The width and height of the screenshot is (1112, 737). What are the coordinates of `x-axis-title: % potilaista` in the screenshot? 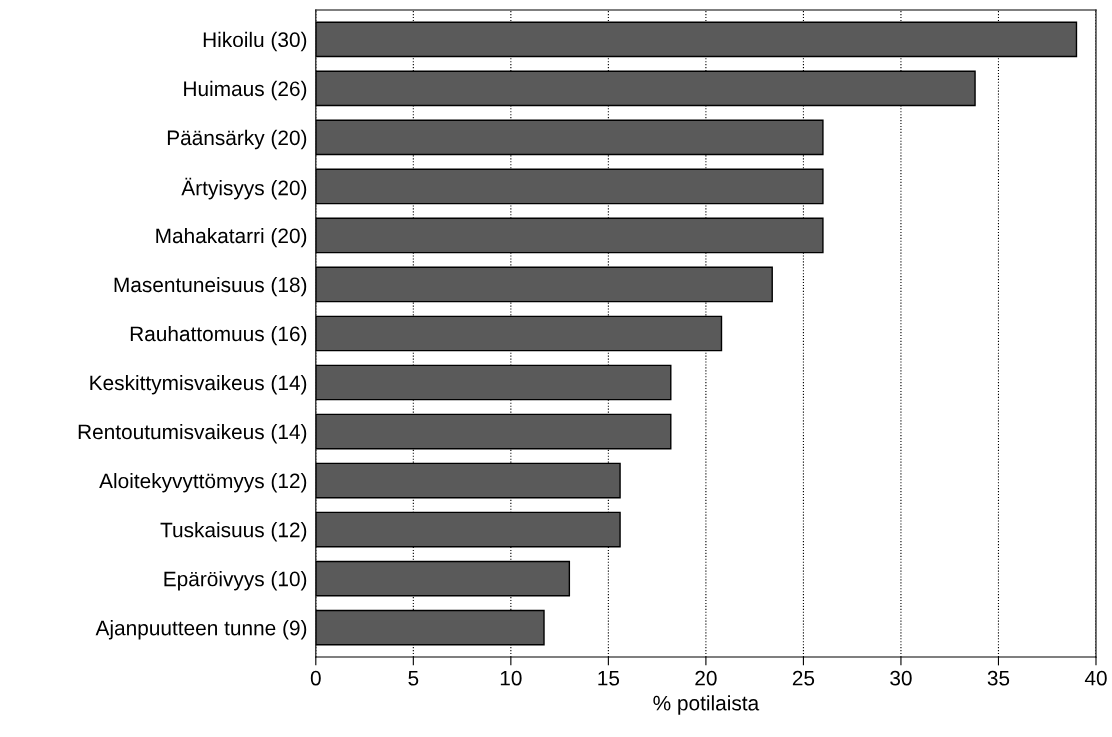 It's located at (706, 705).